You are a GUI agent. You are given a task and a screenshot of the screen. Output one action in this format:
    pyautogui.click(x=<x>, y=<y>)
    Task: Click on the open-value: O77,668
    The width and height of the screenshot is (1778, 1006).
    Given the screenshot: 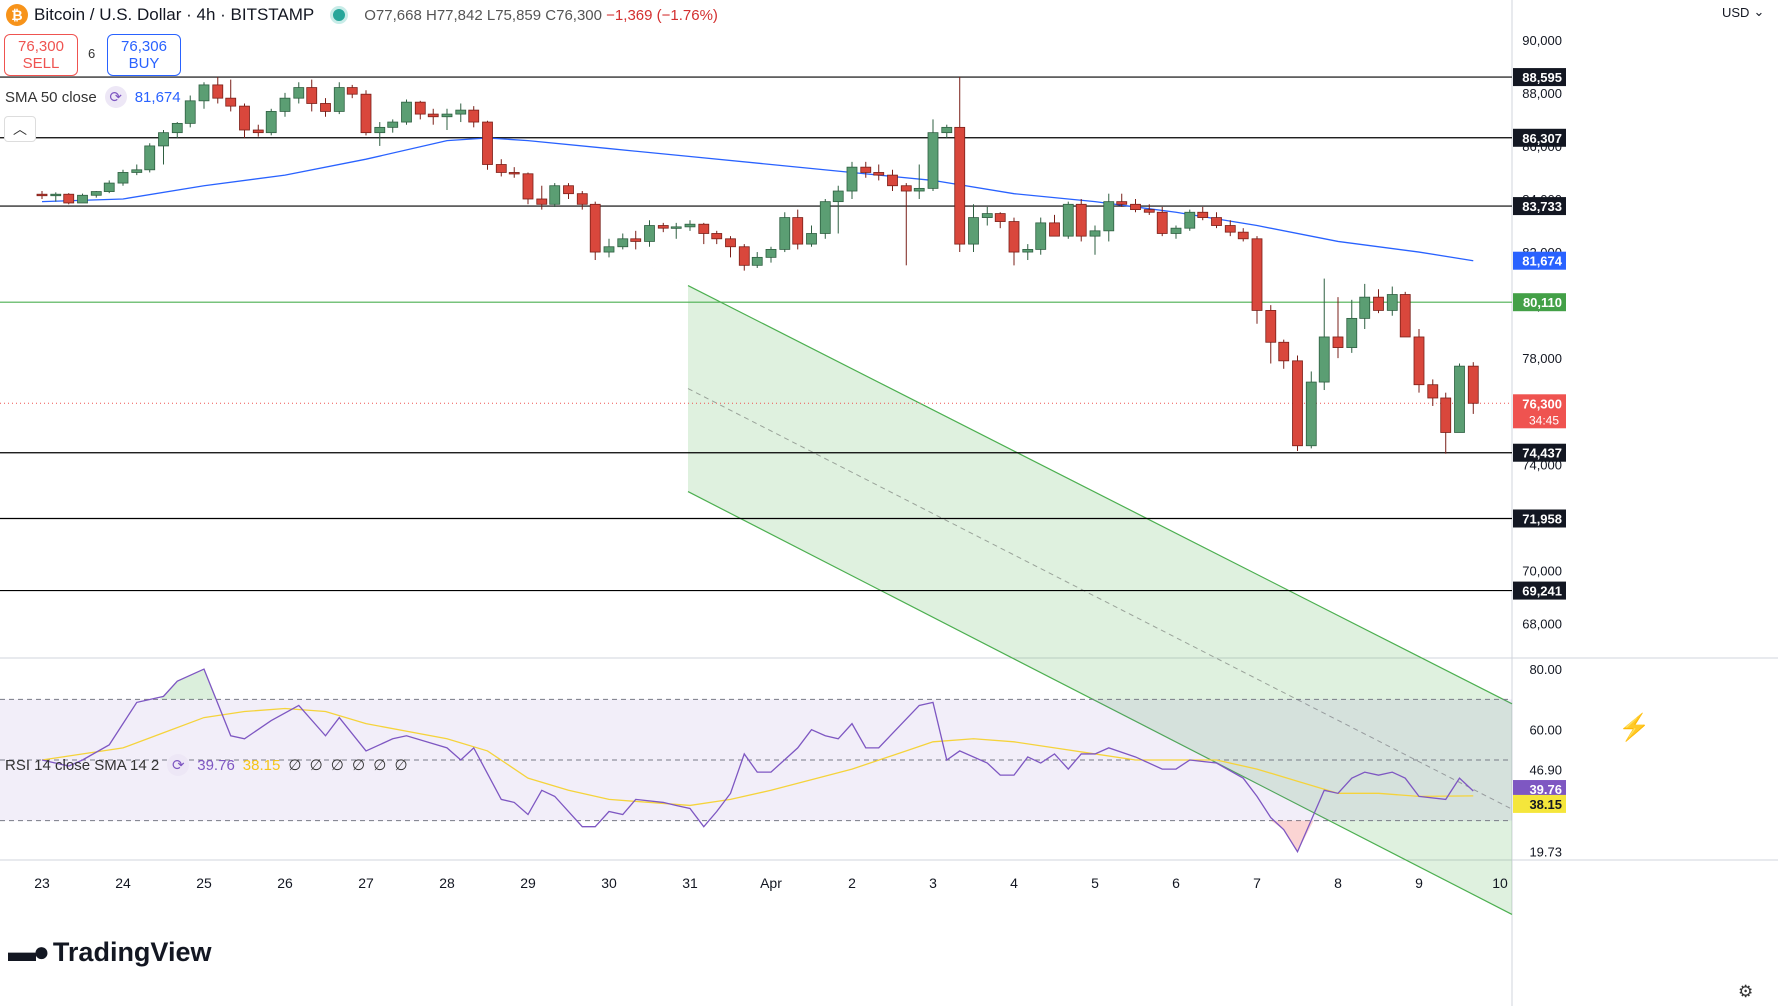 What is the action you would take?
    pyautogui.click(x=393, y=15)
    